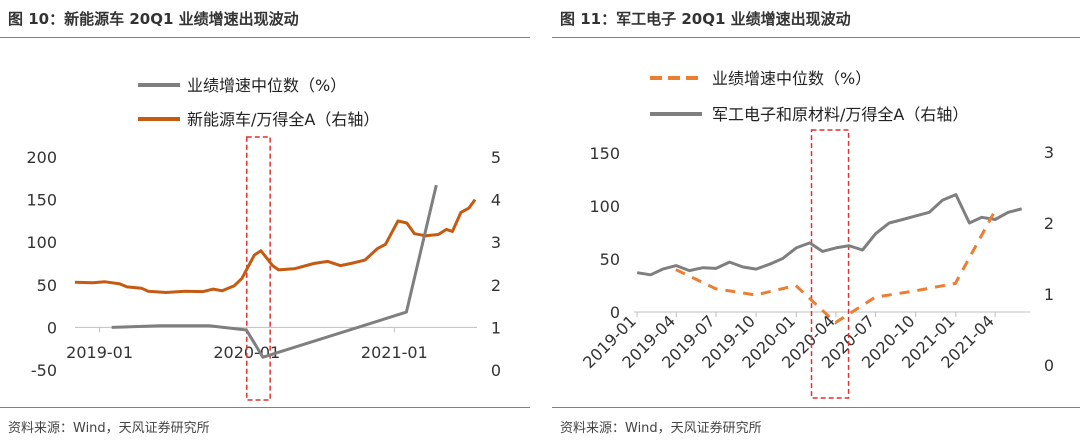 The width and height of the screenshot is (1080, 446). Describe the element at coordinates (496, 200) in the screenshot. I see `y-right-tick-label: 4` at that location.